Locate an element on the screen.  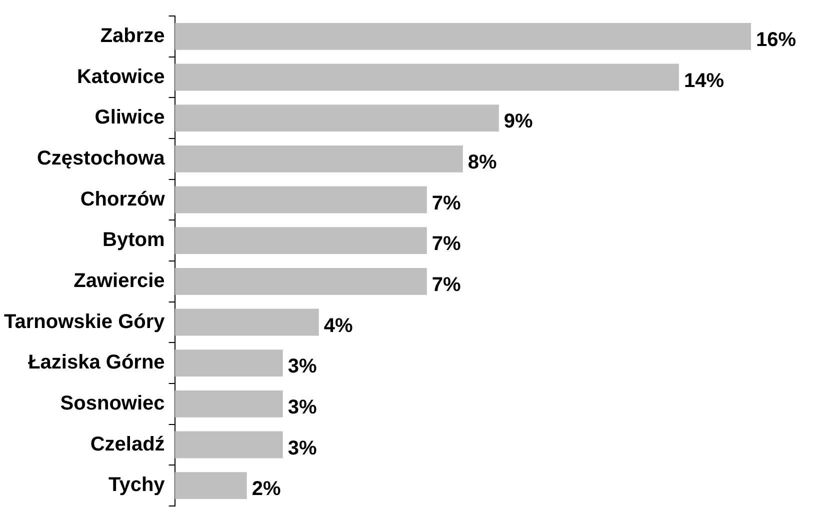
data-label: 14% is located at coordinates (704, 81).